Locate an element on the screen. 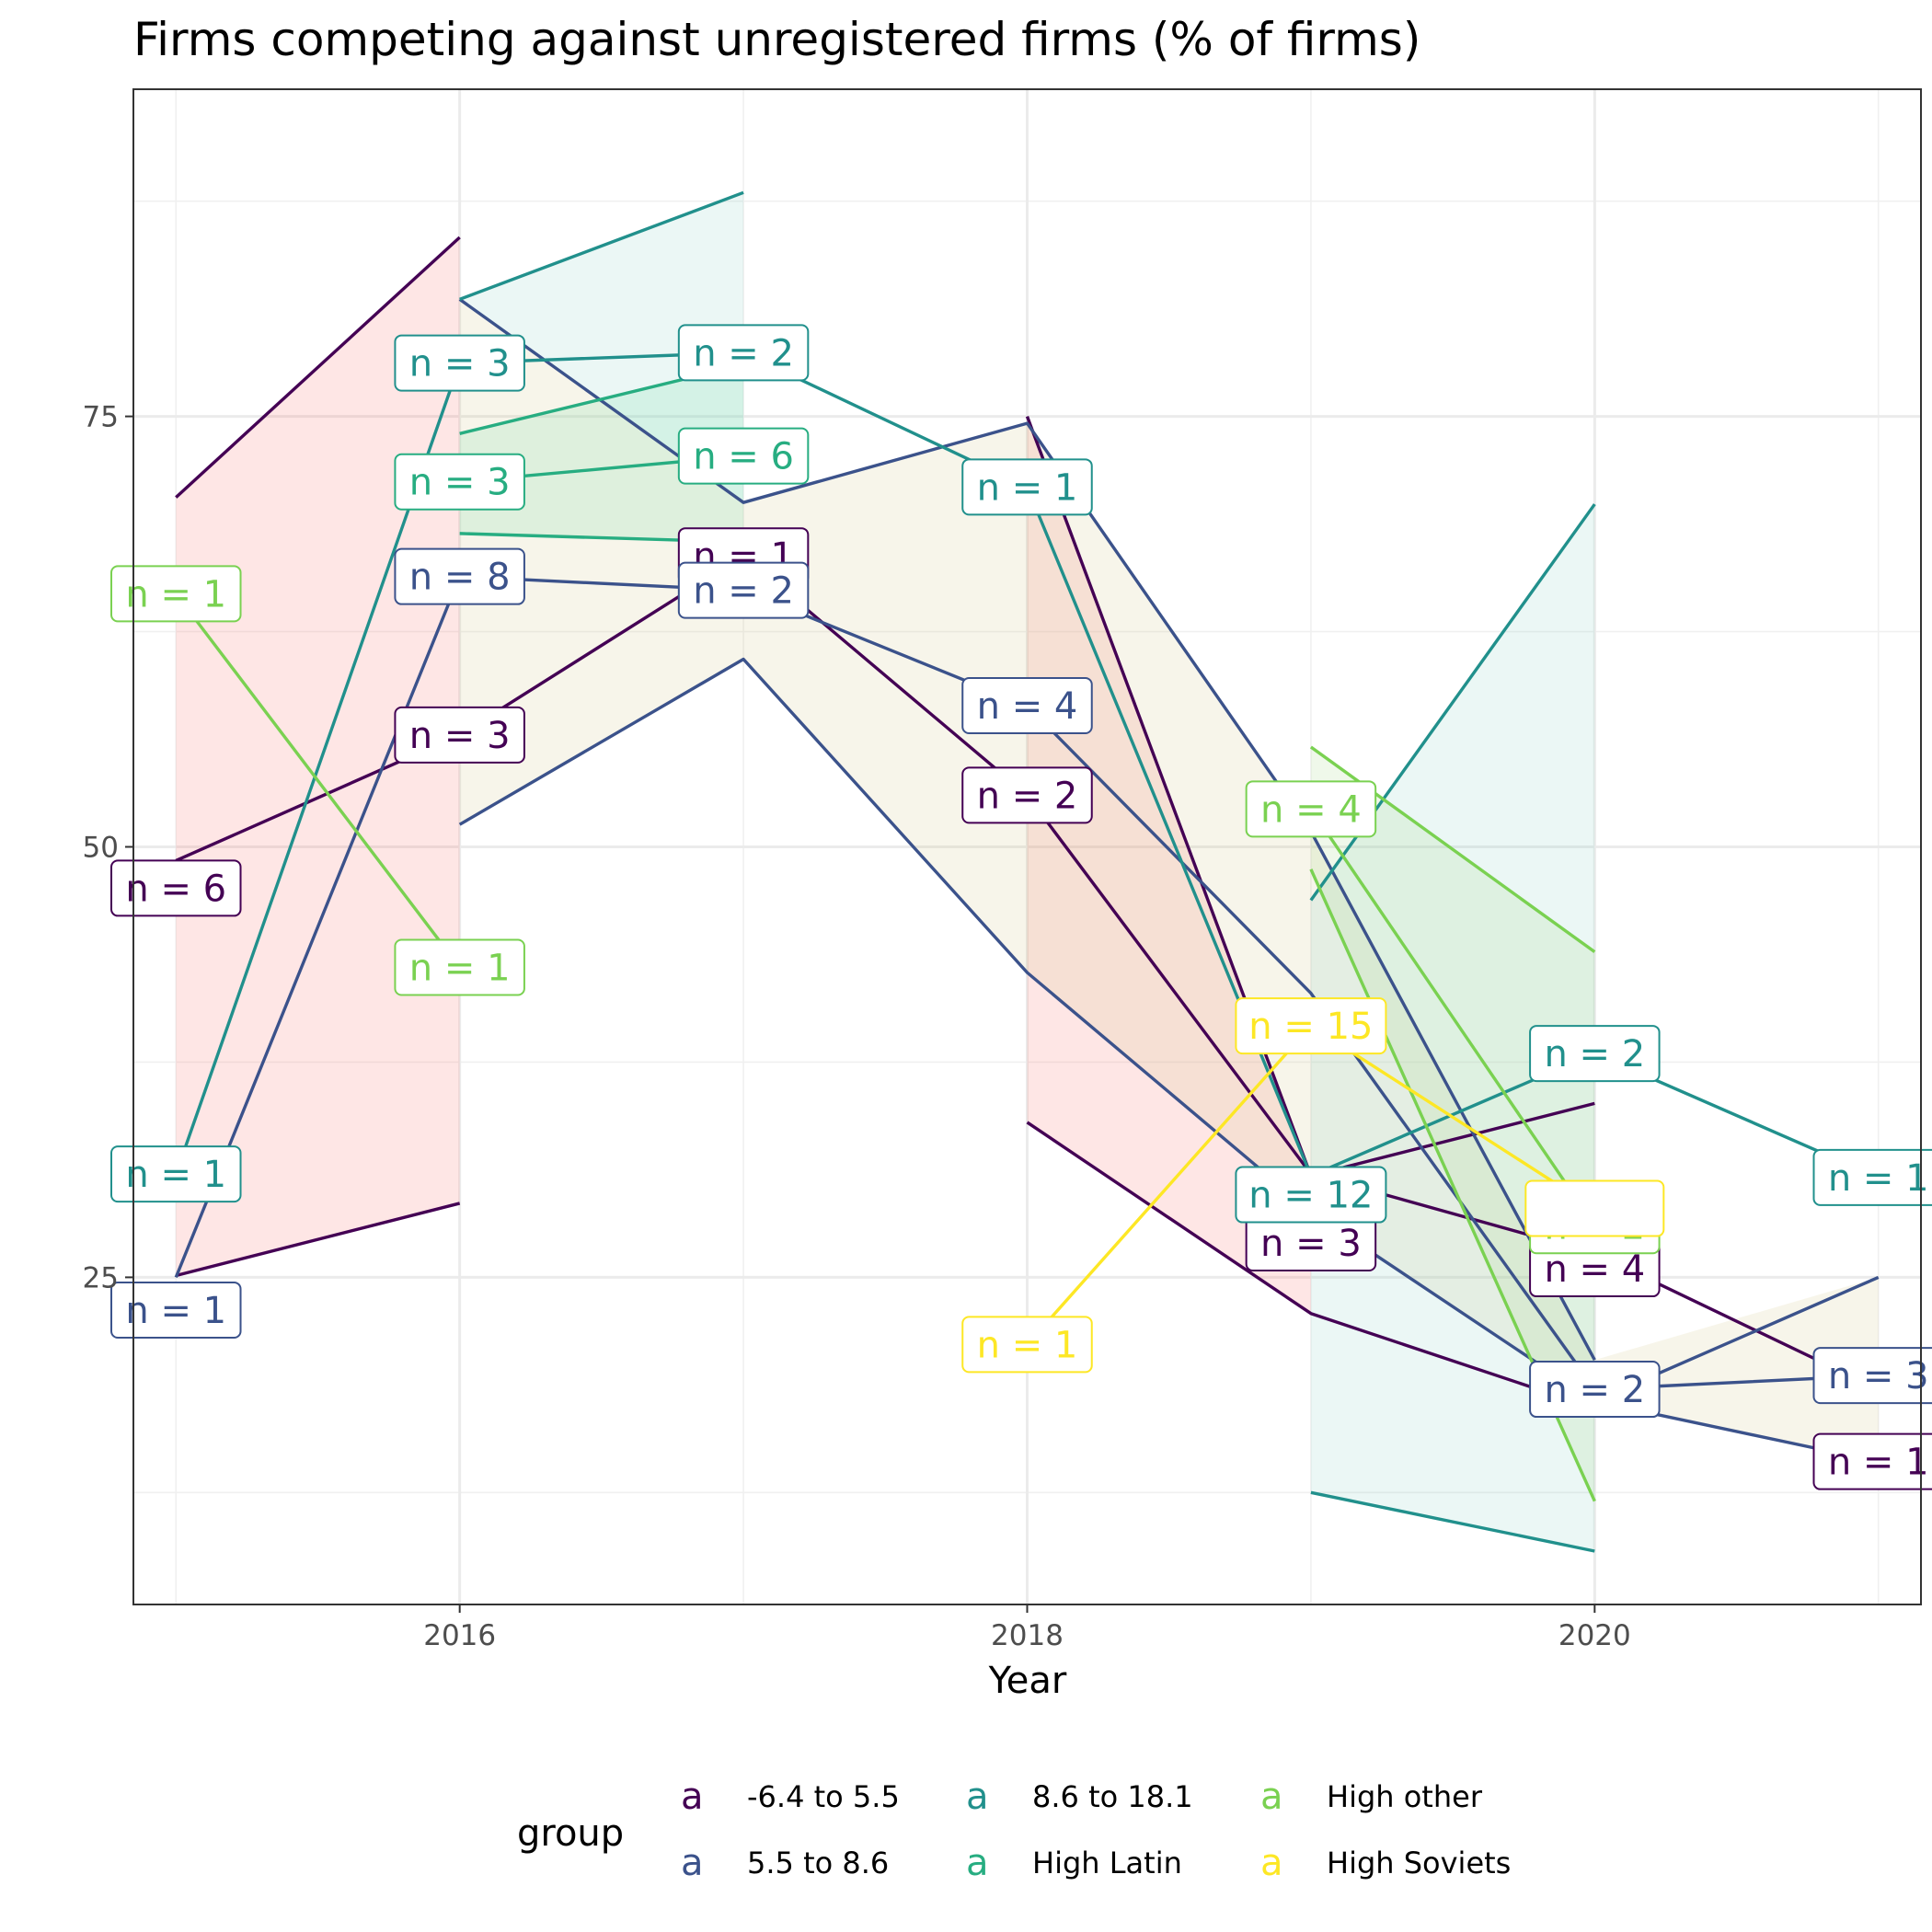 This screenshot has height=1932, width=1932. x-tick-label: 2018 is located at coordinates (1027, 1635).